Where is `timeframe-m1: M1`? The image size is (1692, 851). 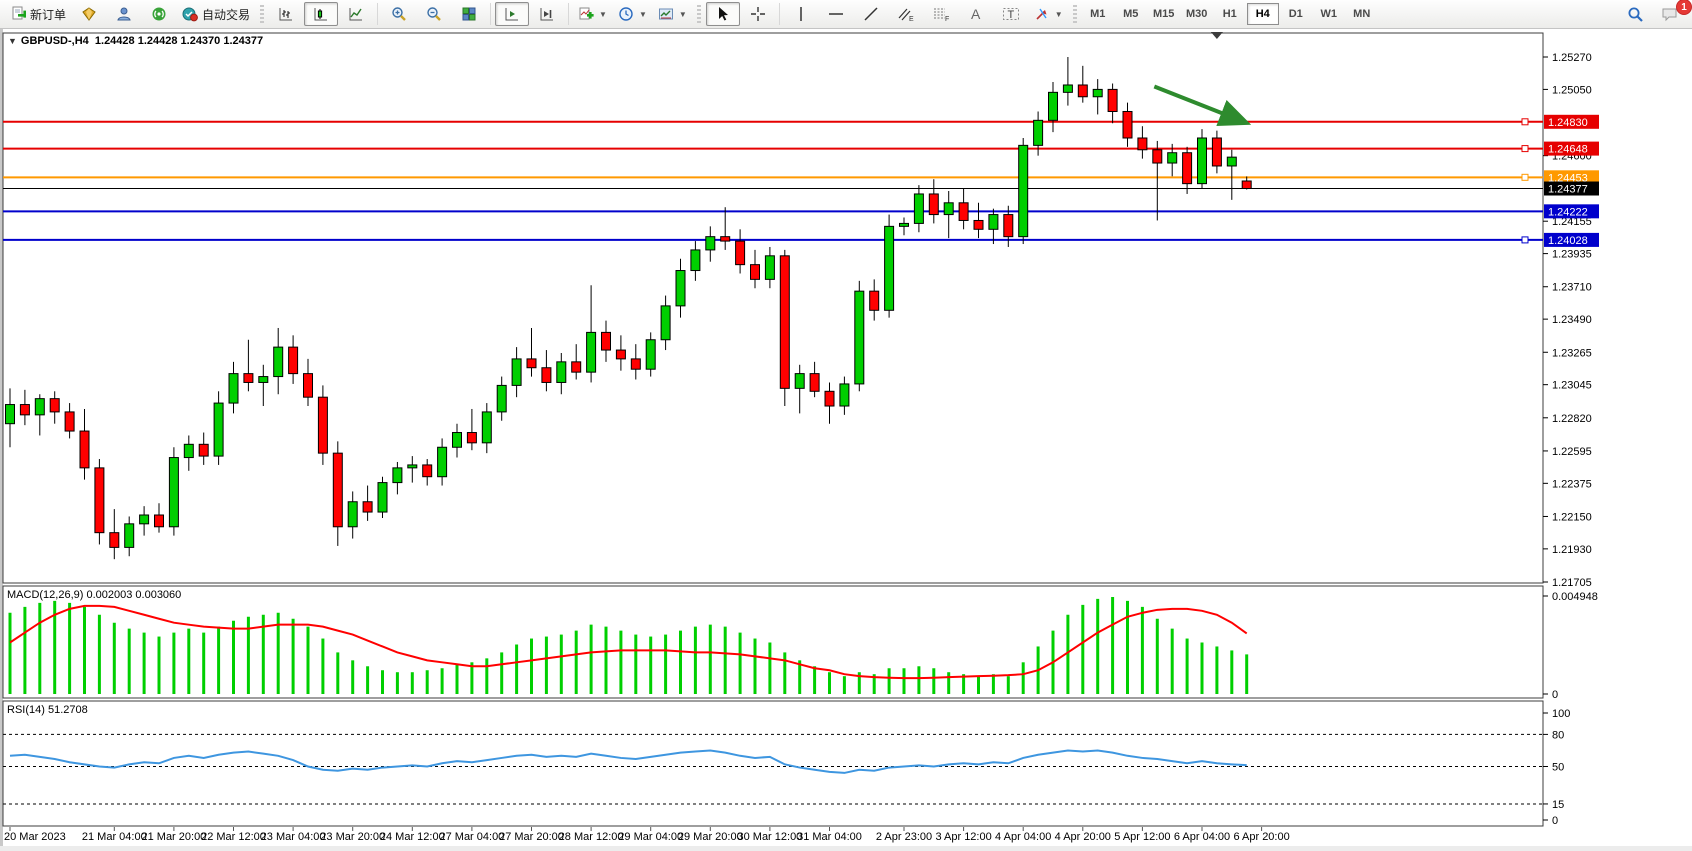
timeframe-m1: M1 is located at coordinates (1098, 14).